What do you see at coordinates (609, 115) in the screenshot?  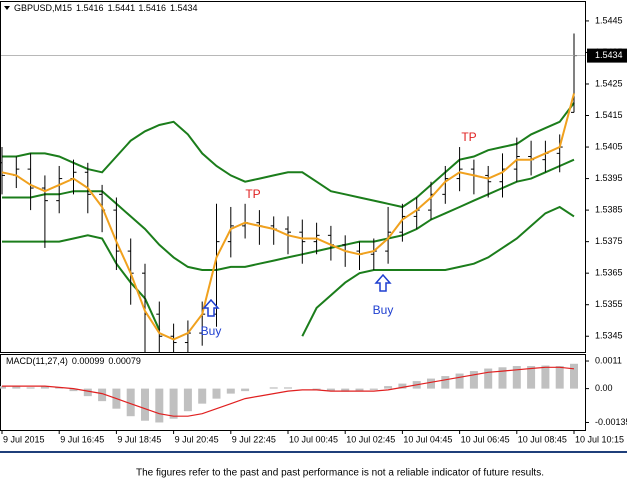 I see `y-tick-label: 1.5415` at bounding box center [609, 115].